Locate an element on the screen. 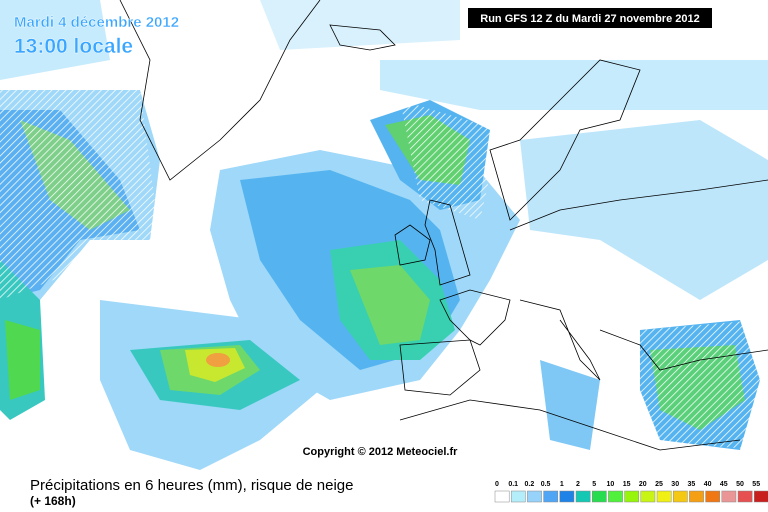 The width and height of the screenshot is (768, 512). legend-label: 25 is located at coordinates (659, 484).